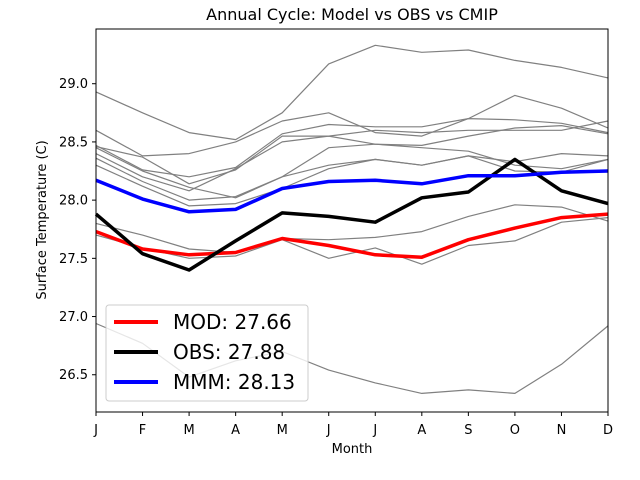 This screenshot has width=640, height=480. I want to click on x-tick-label: N, so click(562, 430).